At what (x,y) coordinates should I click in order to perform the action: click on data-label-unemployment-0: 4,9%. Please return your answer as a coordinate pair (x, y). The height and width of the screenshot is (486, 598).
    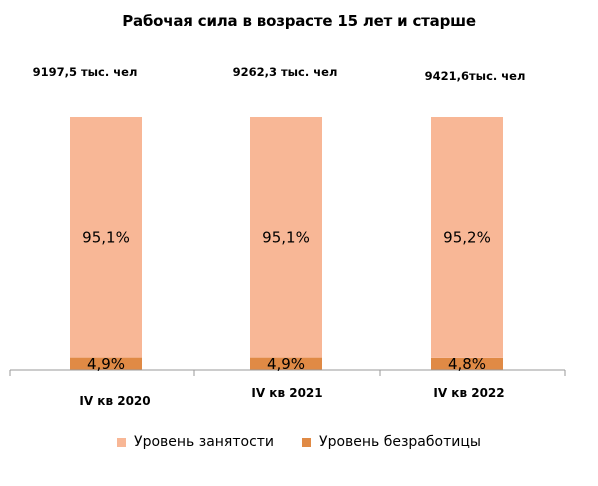
    Looking at the image, I should click on (106, 364).